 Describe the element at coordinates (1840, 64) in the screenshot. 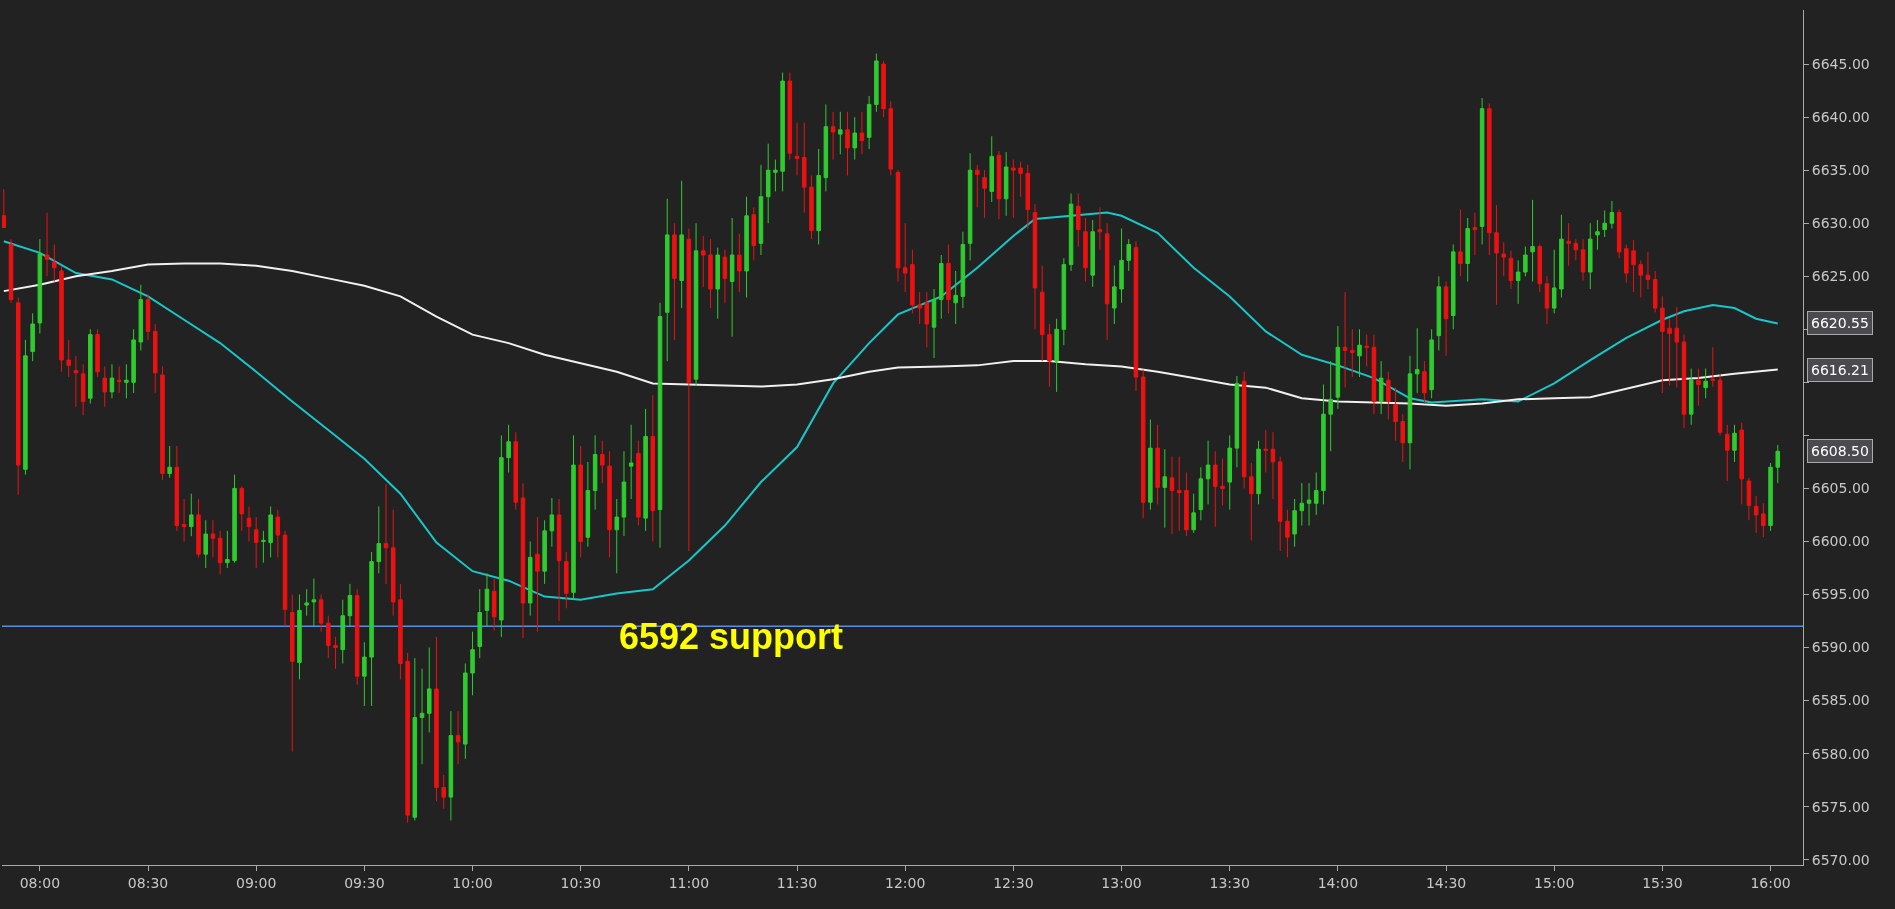

I see `y-tick-label: 6645.00` at that location.